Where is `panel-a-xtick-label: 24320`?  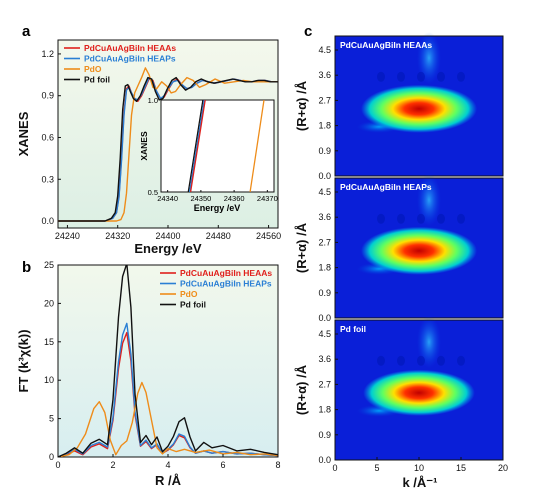 panel-a-xtick-label: 24320 is located at coordinates (117, 236).